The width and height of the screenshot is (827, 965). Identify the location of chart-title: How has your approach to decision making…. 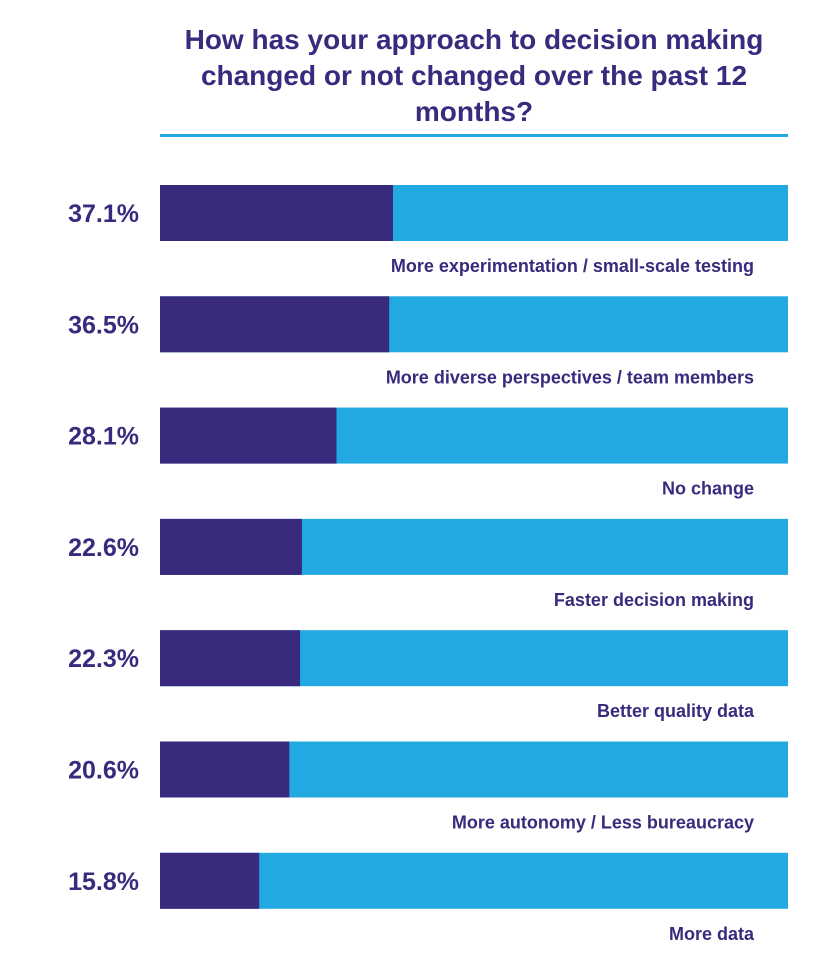
(474, 75).